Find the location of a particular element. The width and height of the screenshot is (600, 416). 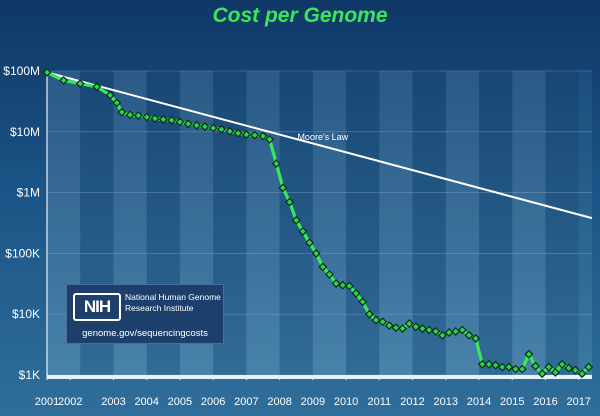

x-tick-label: 2011 is located at coordinates (379, 402).